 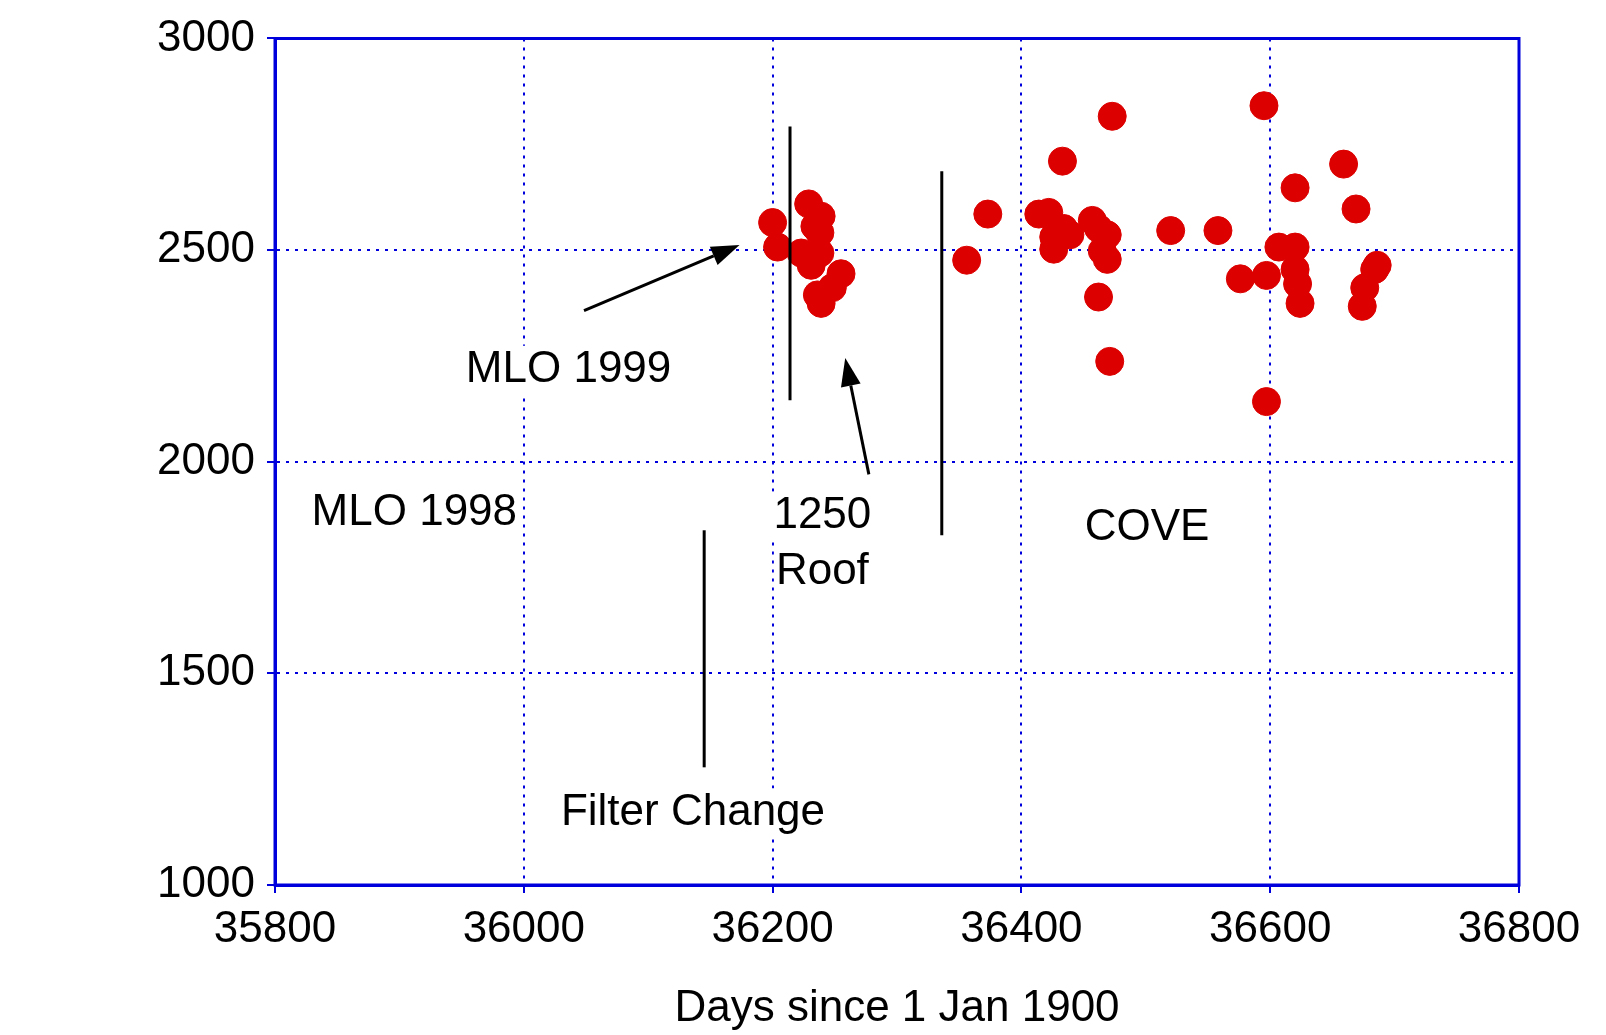 I want to click on y-tick-label: 1500, so click(x=206, y=670).